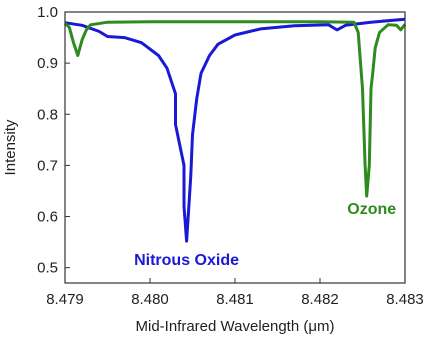 The height and width of the screenshot is (338, 432). Describe the element at coordinates (186, 260) in the screenshot. I see `series-label-nitrous-oxide: Nitrous Oxide` at that location.